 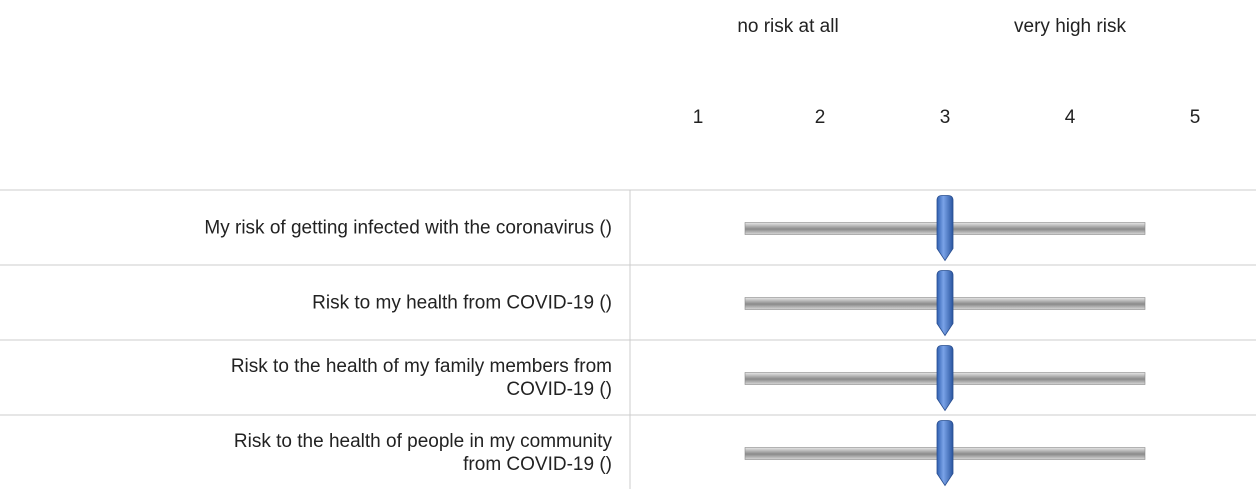 I want to click on scale-label: 5, so click(x=1195, y=117).